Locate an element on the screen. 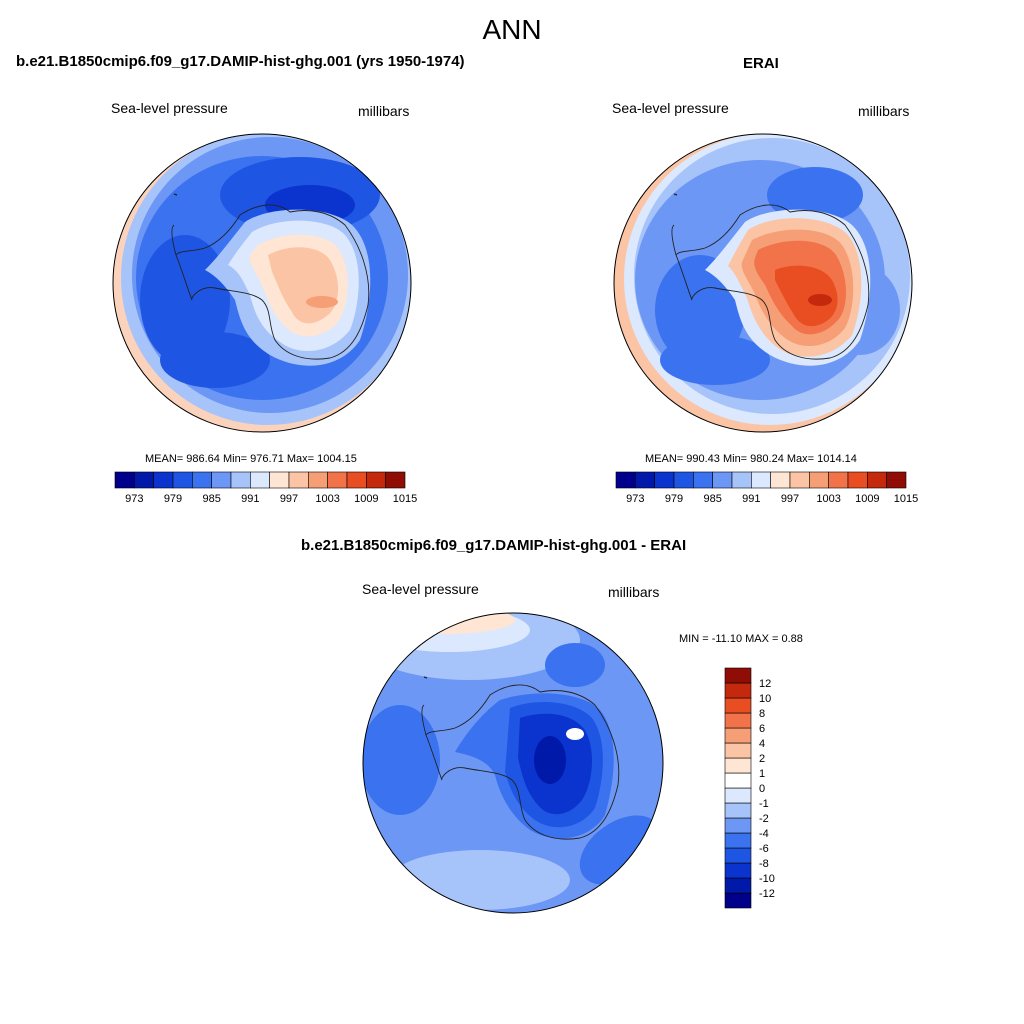 The height and width of the screenshot is (1024, 1024). panel1-stats: MEAN= 986.64 Min= 976.71 Max= 1004.15 is located at coordinates (251, 459).